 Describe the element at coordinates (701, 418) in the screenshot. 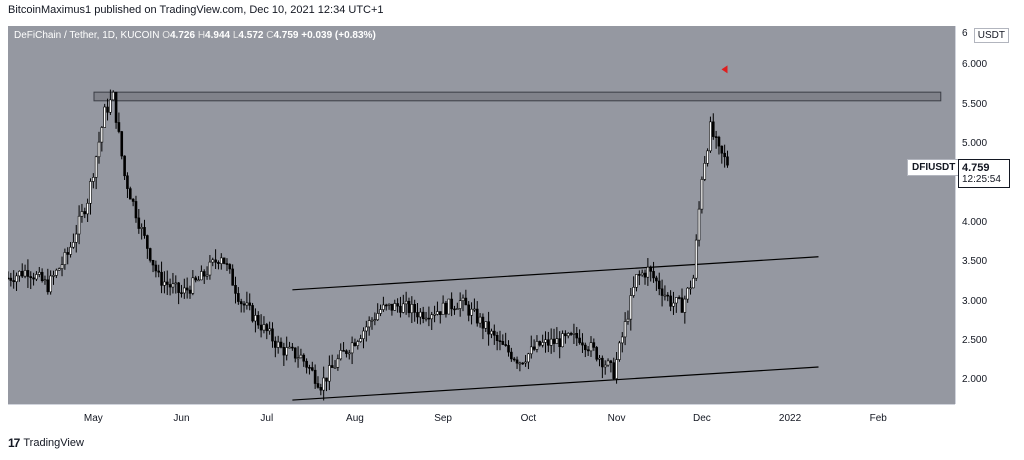

I see `x-tick-label: Dec` at that location.